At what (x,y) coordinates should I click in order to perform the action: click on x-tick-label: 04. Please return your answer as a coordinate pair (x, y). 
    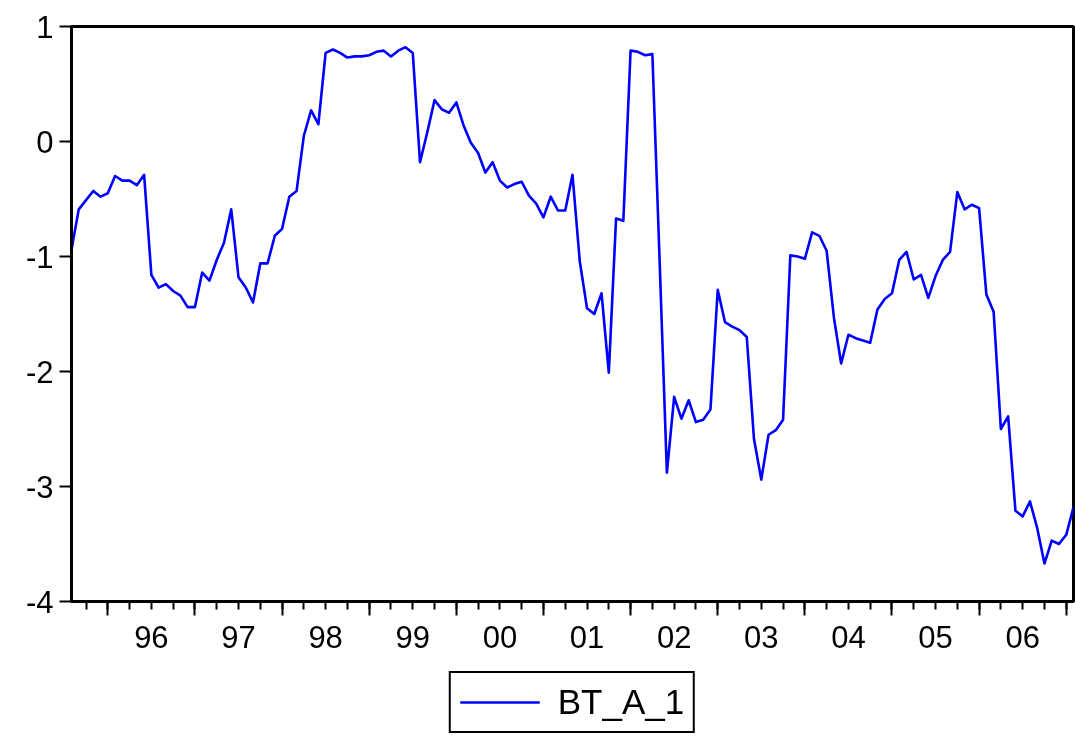
    Looking at the image, I should click on (848, 637).